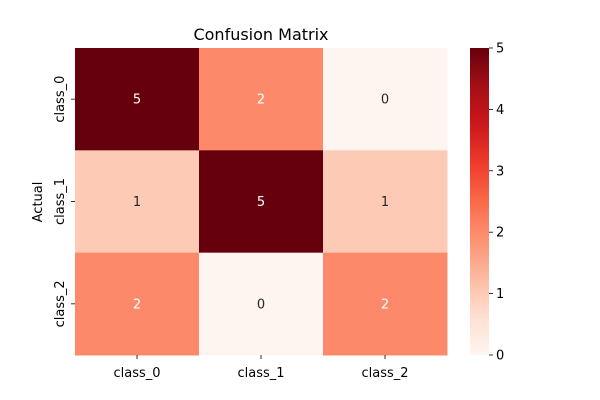 Image resolution: width=600 pixels, height=400 pixels. What do you see at coordinates (260, 373) in the screenshot?
I see `x-tick-label-1: class_1` at bounding box center [260, 373].